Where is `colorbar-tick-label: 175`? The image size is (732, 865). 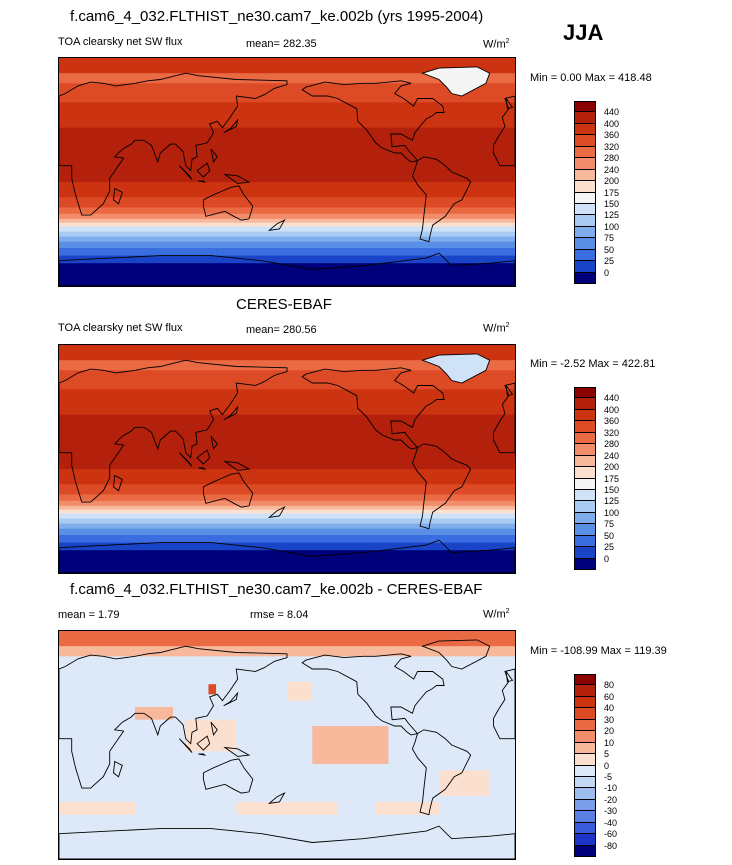
colorbar-tick-label: 175 is located at coordinates (612, 478).